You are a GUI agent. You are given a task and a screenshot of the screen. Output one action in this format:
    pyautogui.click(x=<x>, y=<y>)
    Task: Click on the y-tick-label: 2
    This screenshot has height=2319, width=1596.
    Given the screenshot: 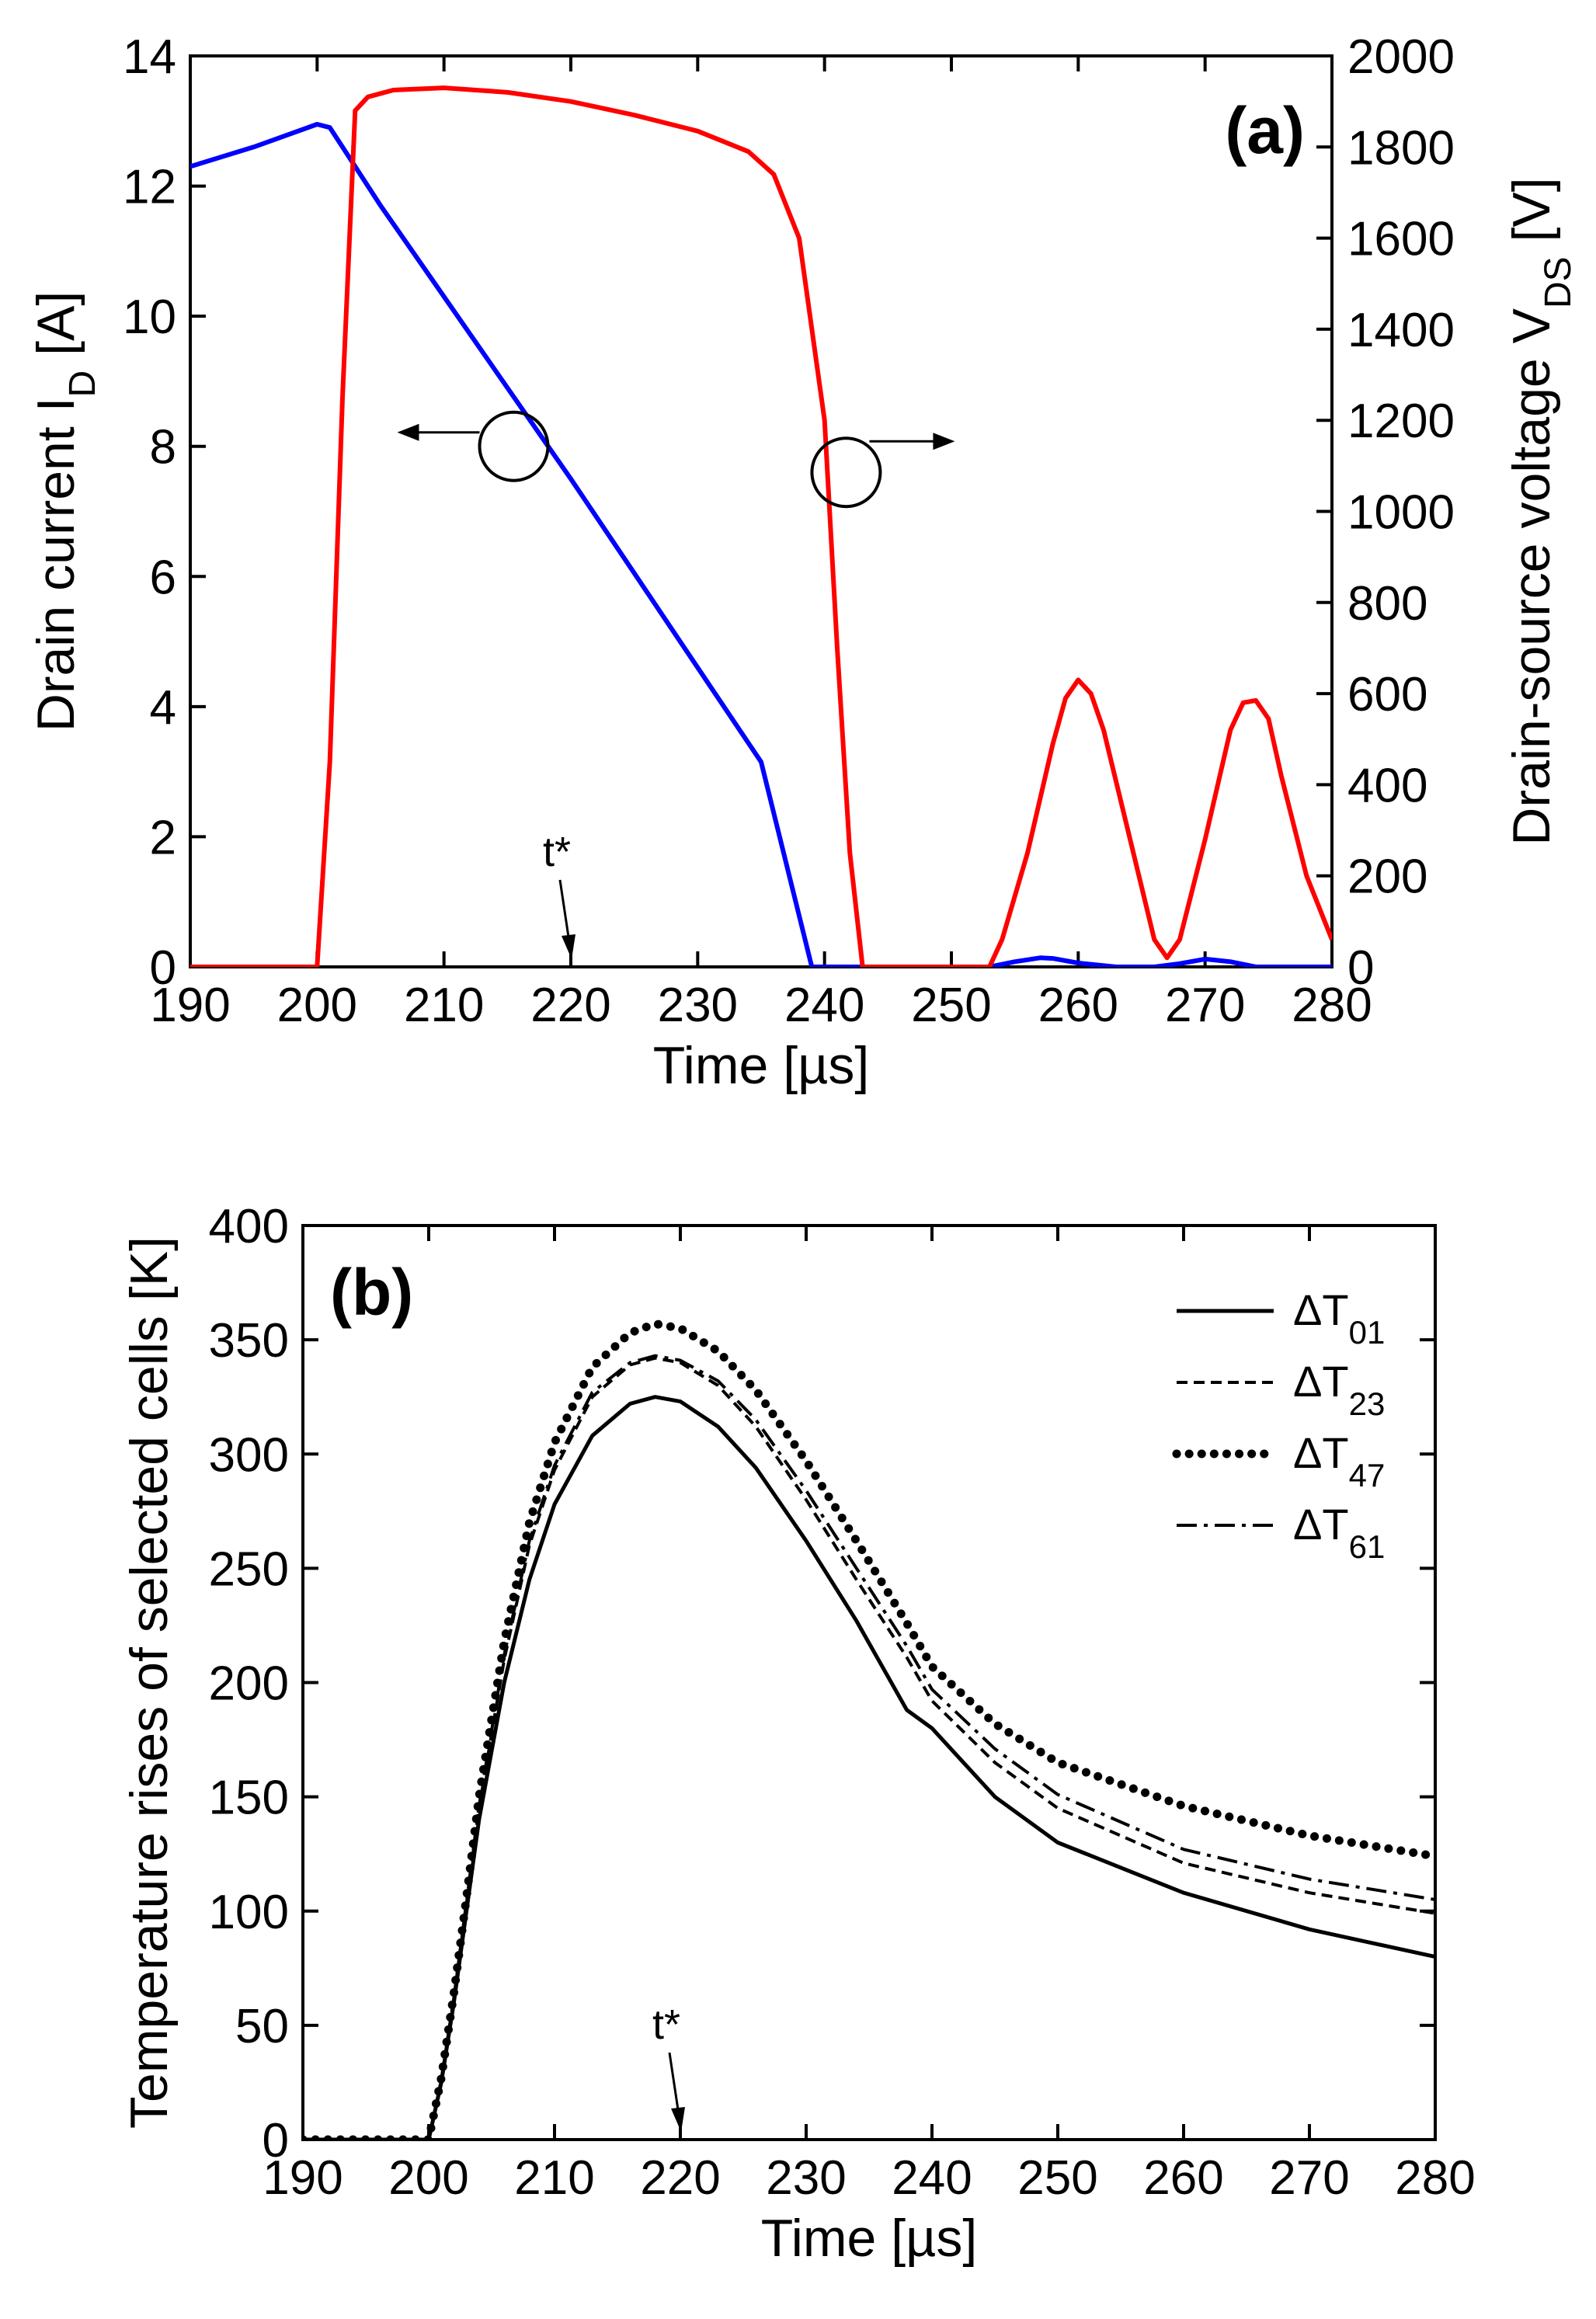 What is the action you would take?
    pyautogui.click(x=163, y=837)
    